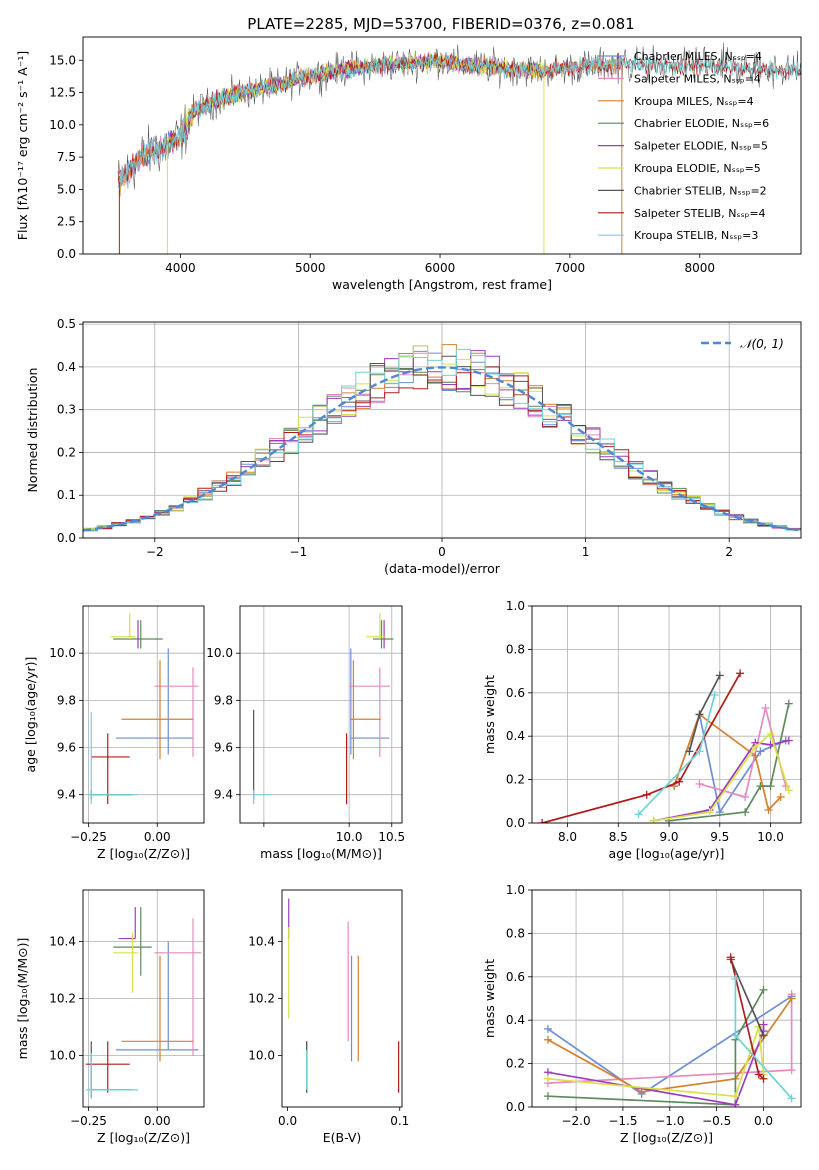 This screenshot has width=819, height=1170. I want to click on mass_vs_Z-x-axis-label: Z [log₁₀(Z/Z⊙)], so click(143, 1137).